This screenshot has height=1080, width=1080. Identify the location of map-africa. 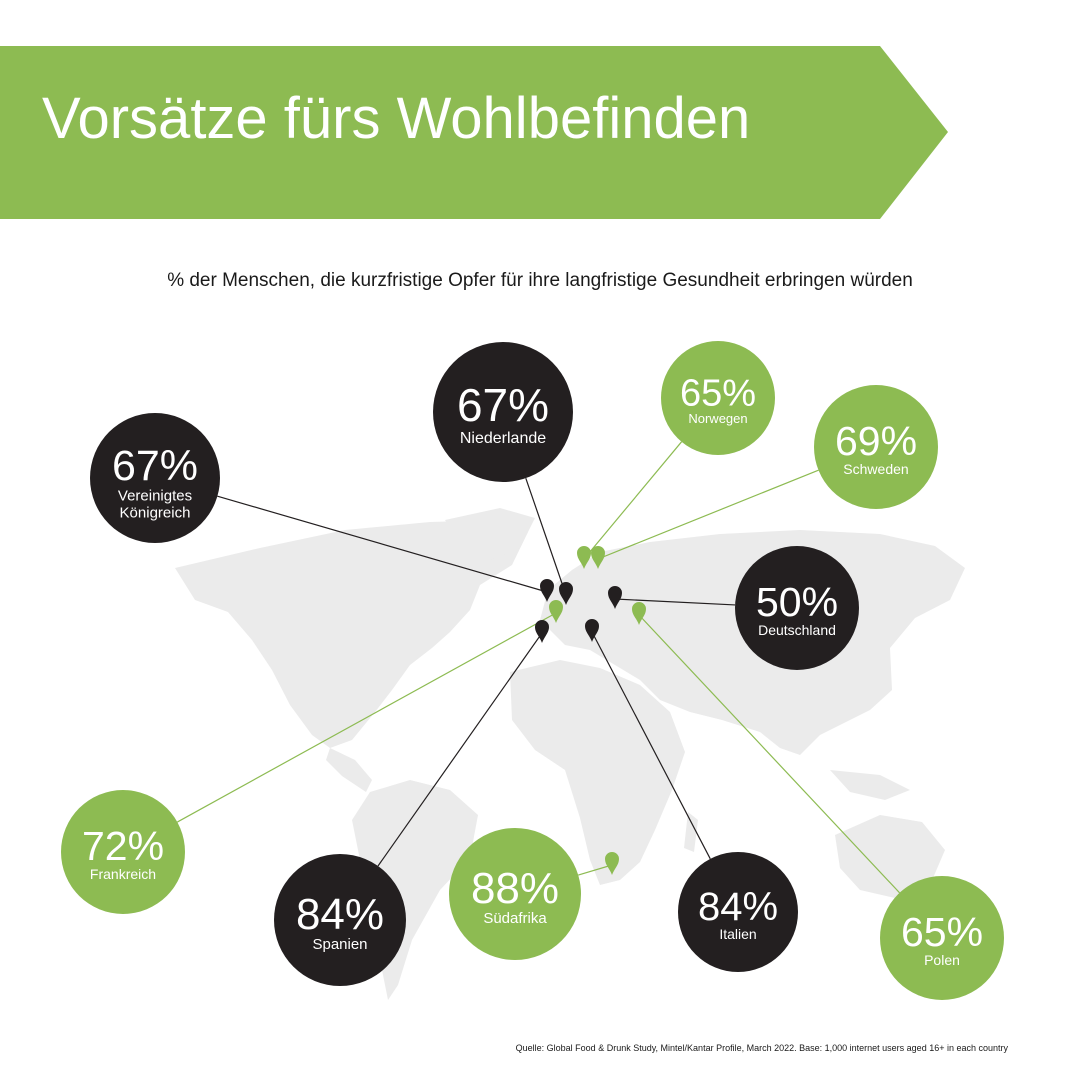
(597, 772).